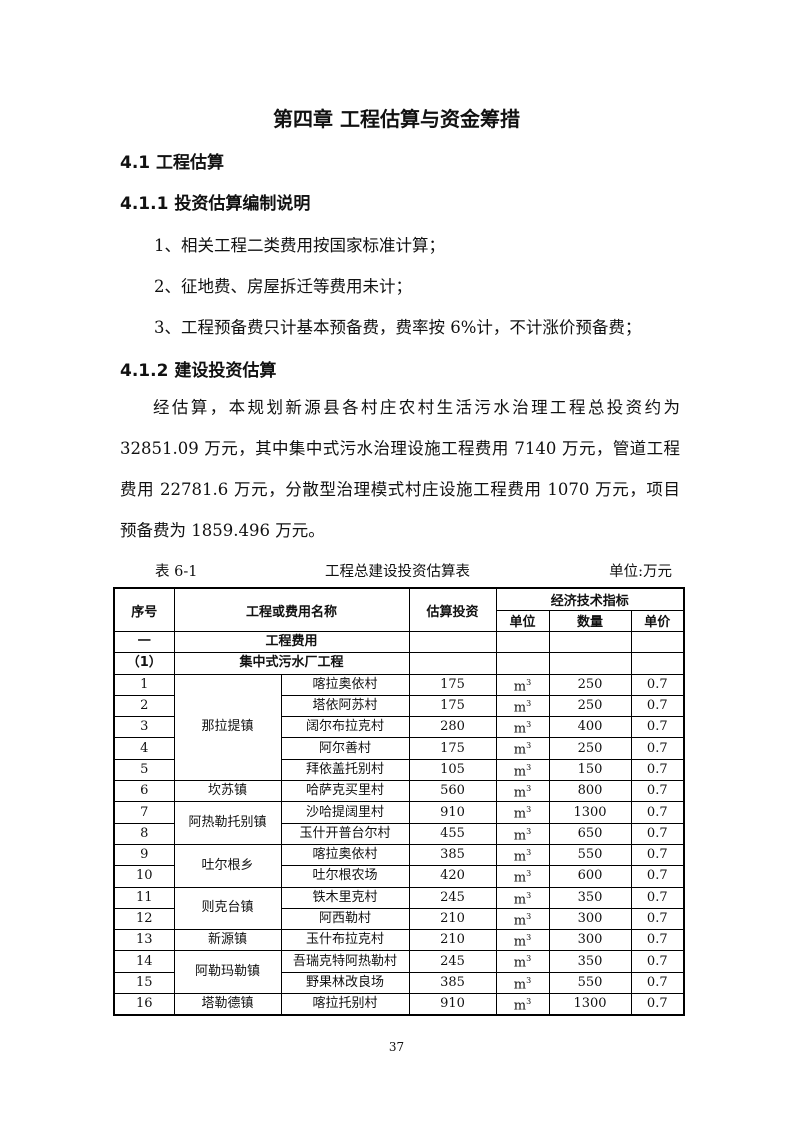 This screenshot has width=793, height=1122. Describe the element at coordinates (345, 855) in the screenshot. I see `village-name: 喀拉奥依村` at that location.